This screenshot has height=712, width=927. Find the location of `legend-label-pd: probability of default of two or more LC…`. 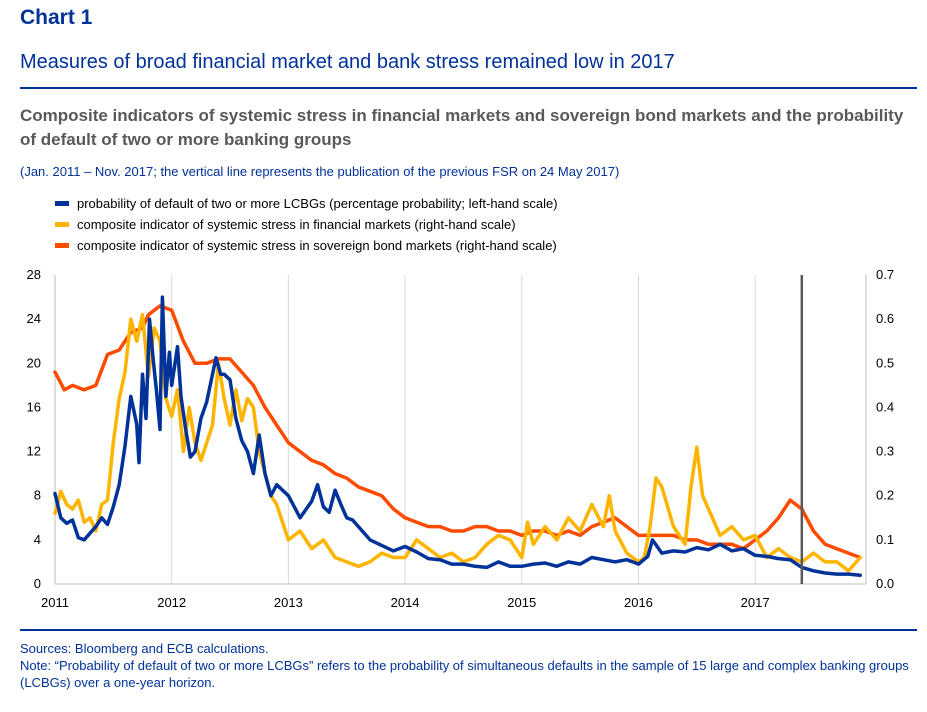

legend-label-pd: probability of default of two or more LC… is located at coordinates (317, 203).